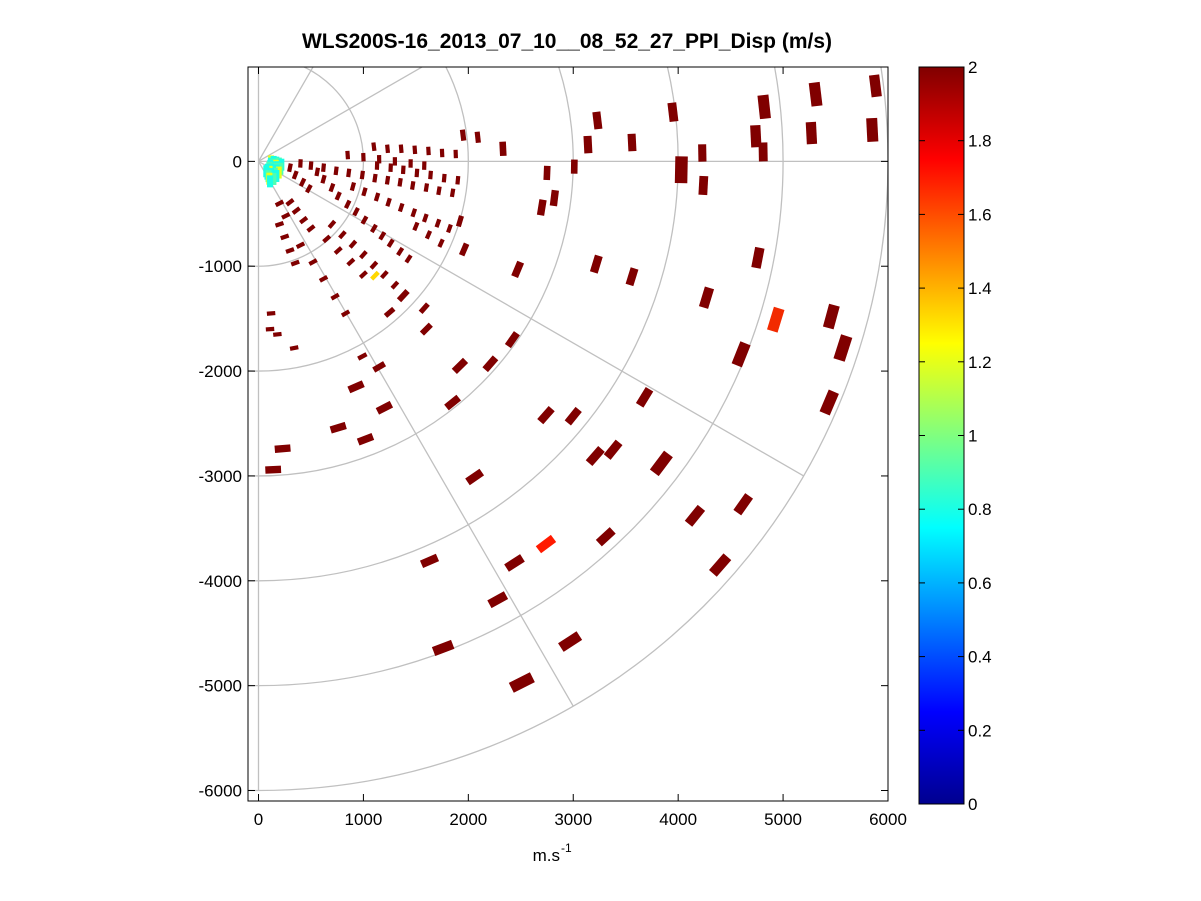  What do you see at coordinates (783, 819) in the screenshot?
I see `x-tick-label: 5000` at bounding box center [783, 819].